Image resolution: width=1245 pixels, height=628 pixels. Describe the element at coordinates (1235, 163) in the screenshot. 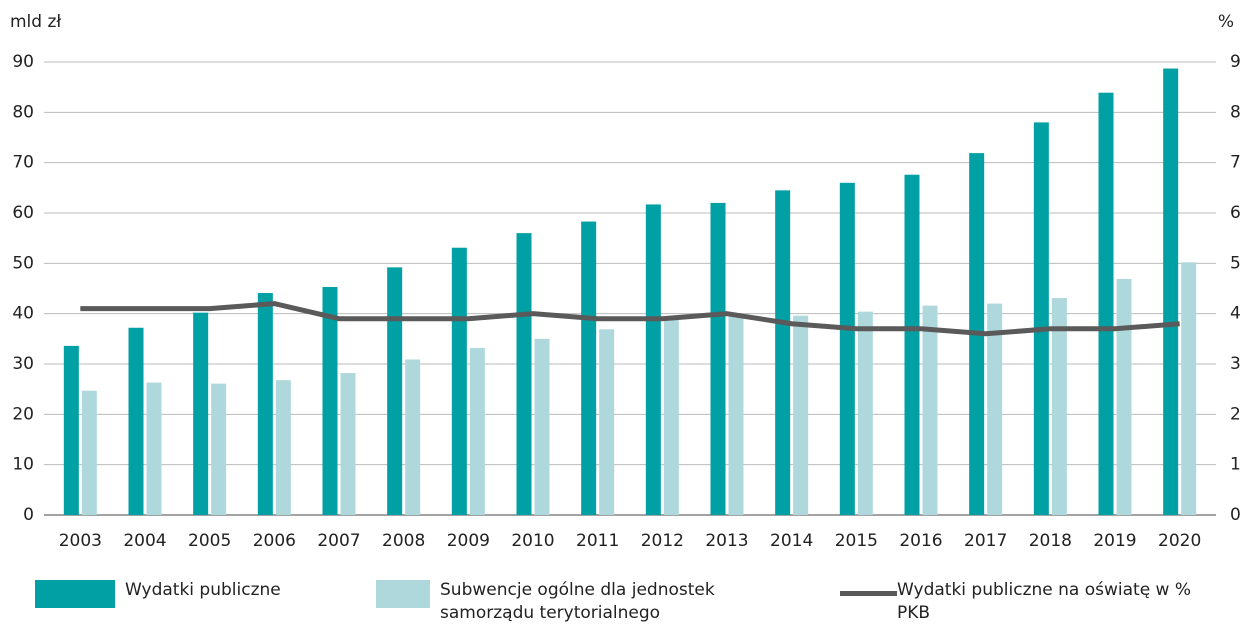

I see `y2-tick-label: 7` at that location.